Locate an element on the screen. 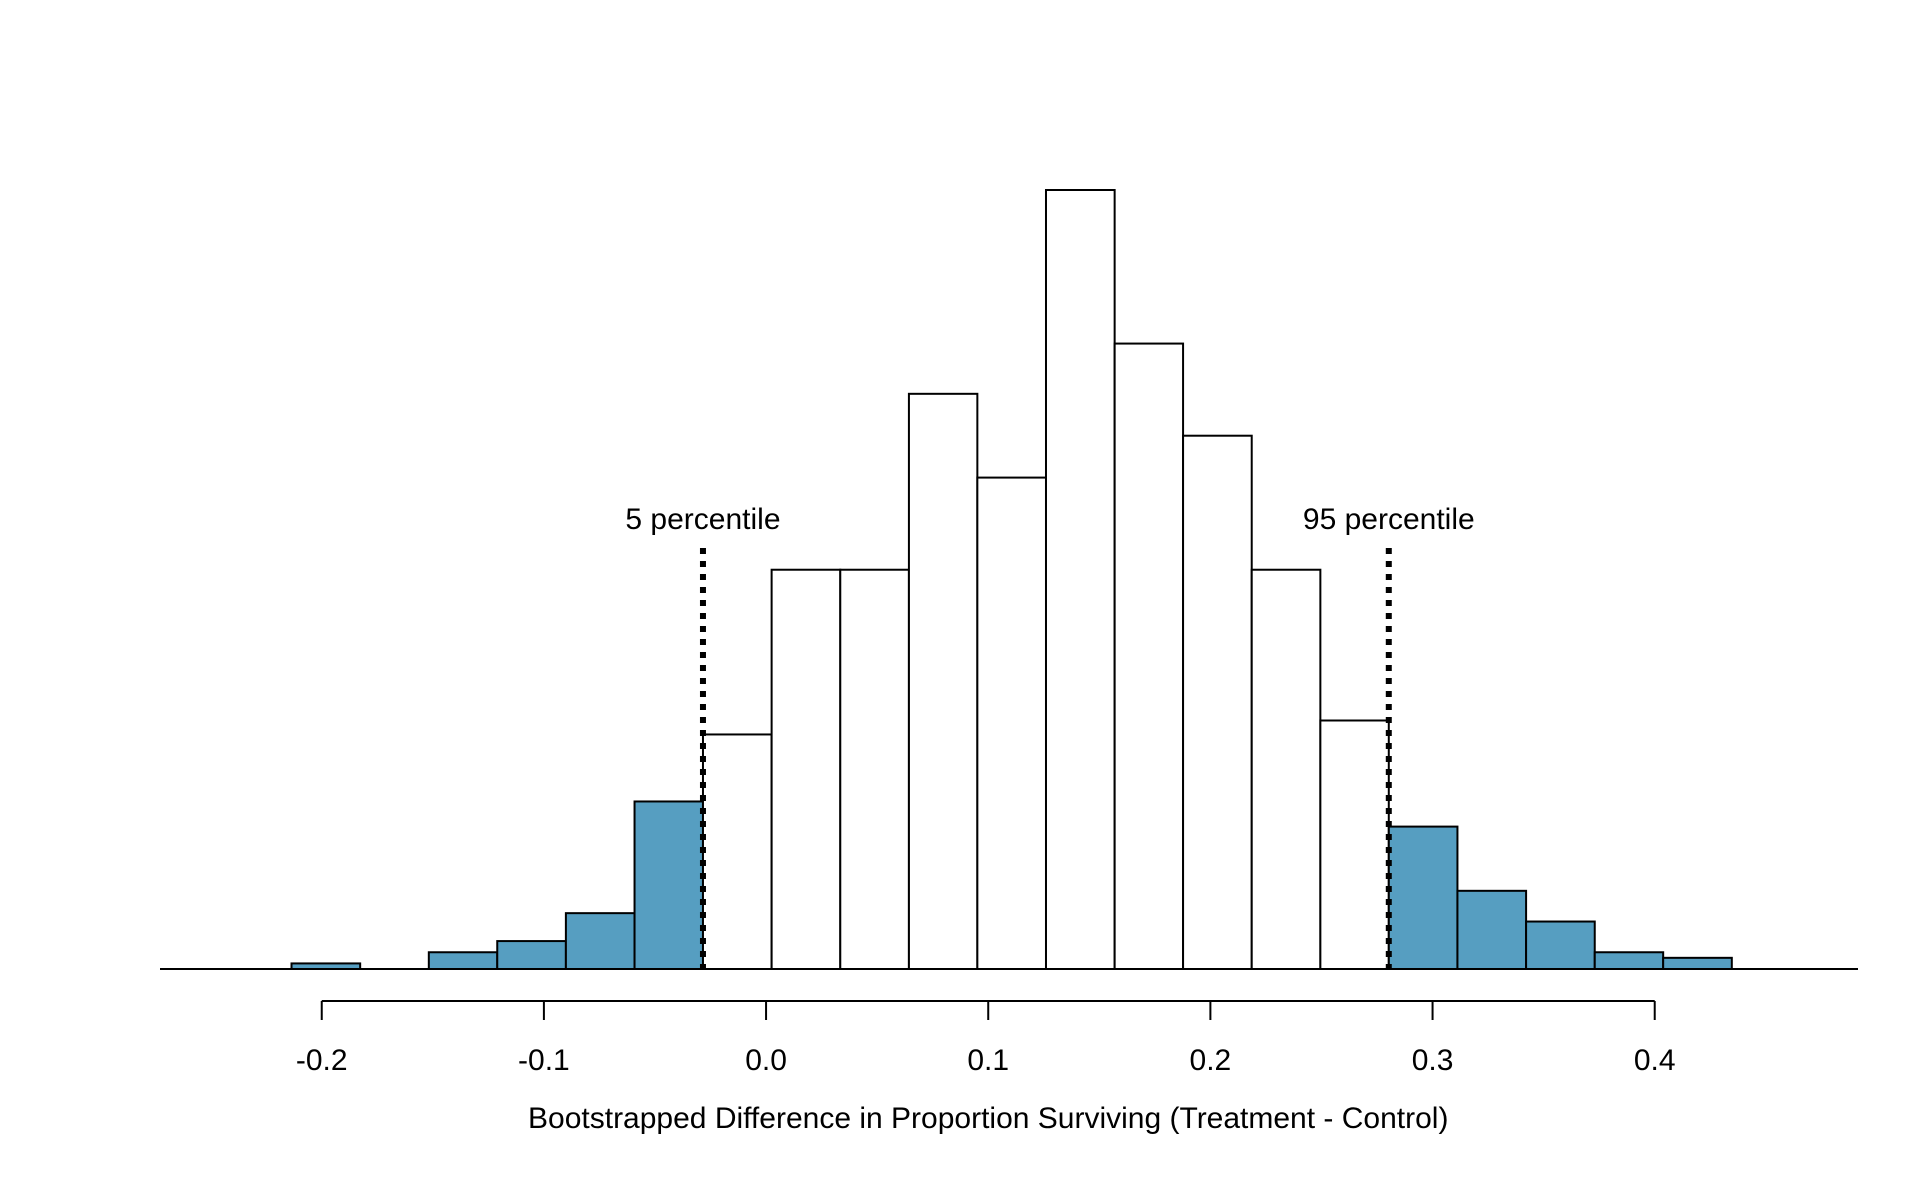 Image resolution: width=1920 pixels, height=1186 pixels. percentile-5-label: 5 percentile is located at coordinates (702, 519).